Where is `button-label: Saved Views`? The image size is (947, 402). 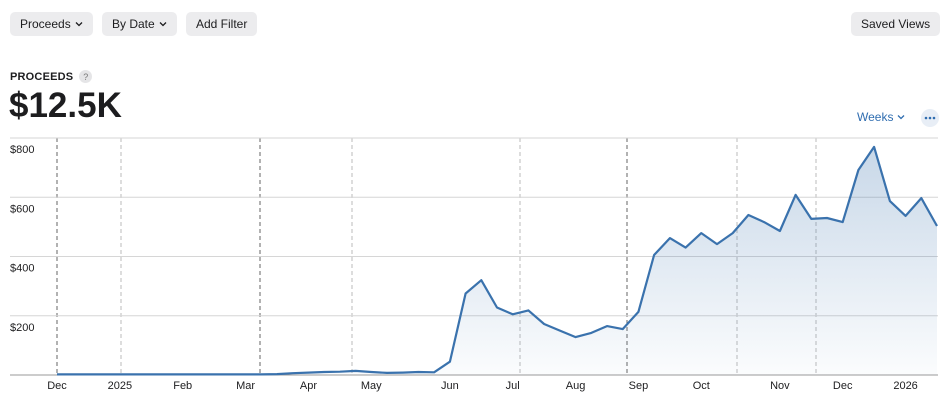
button-label: Saved Views is located at coordinates (896, 24).